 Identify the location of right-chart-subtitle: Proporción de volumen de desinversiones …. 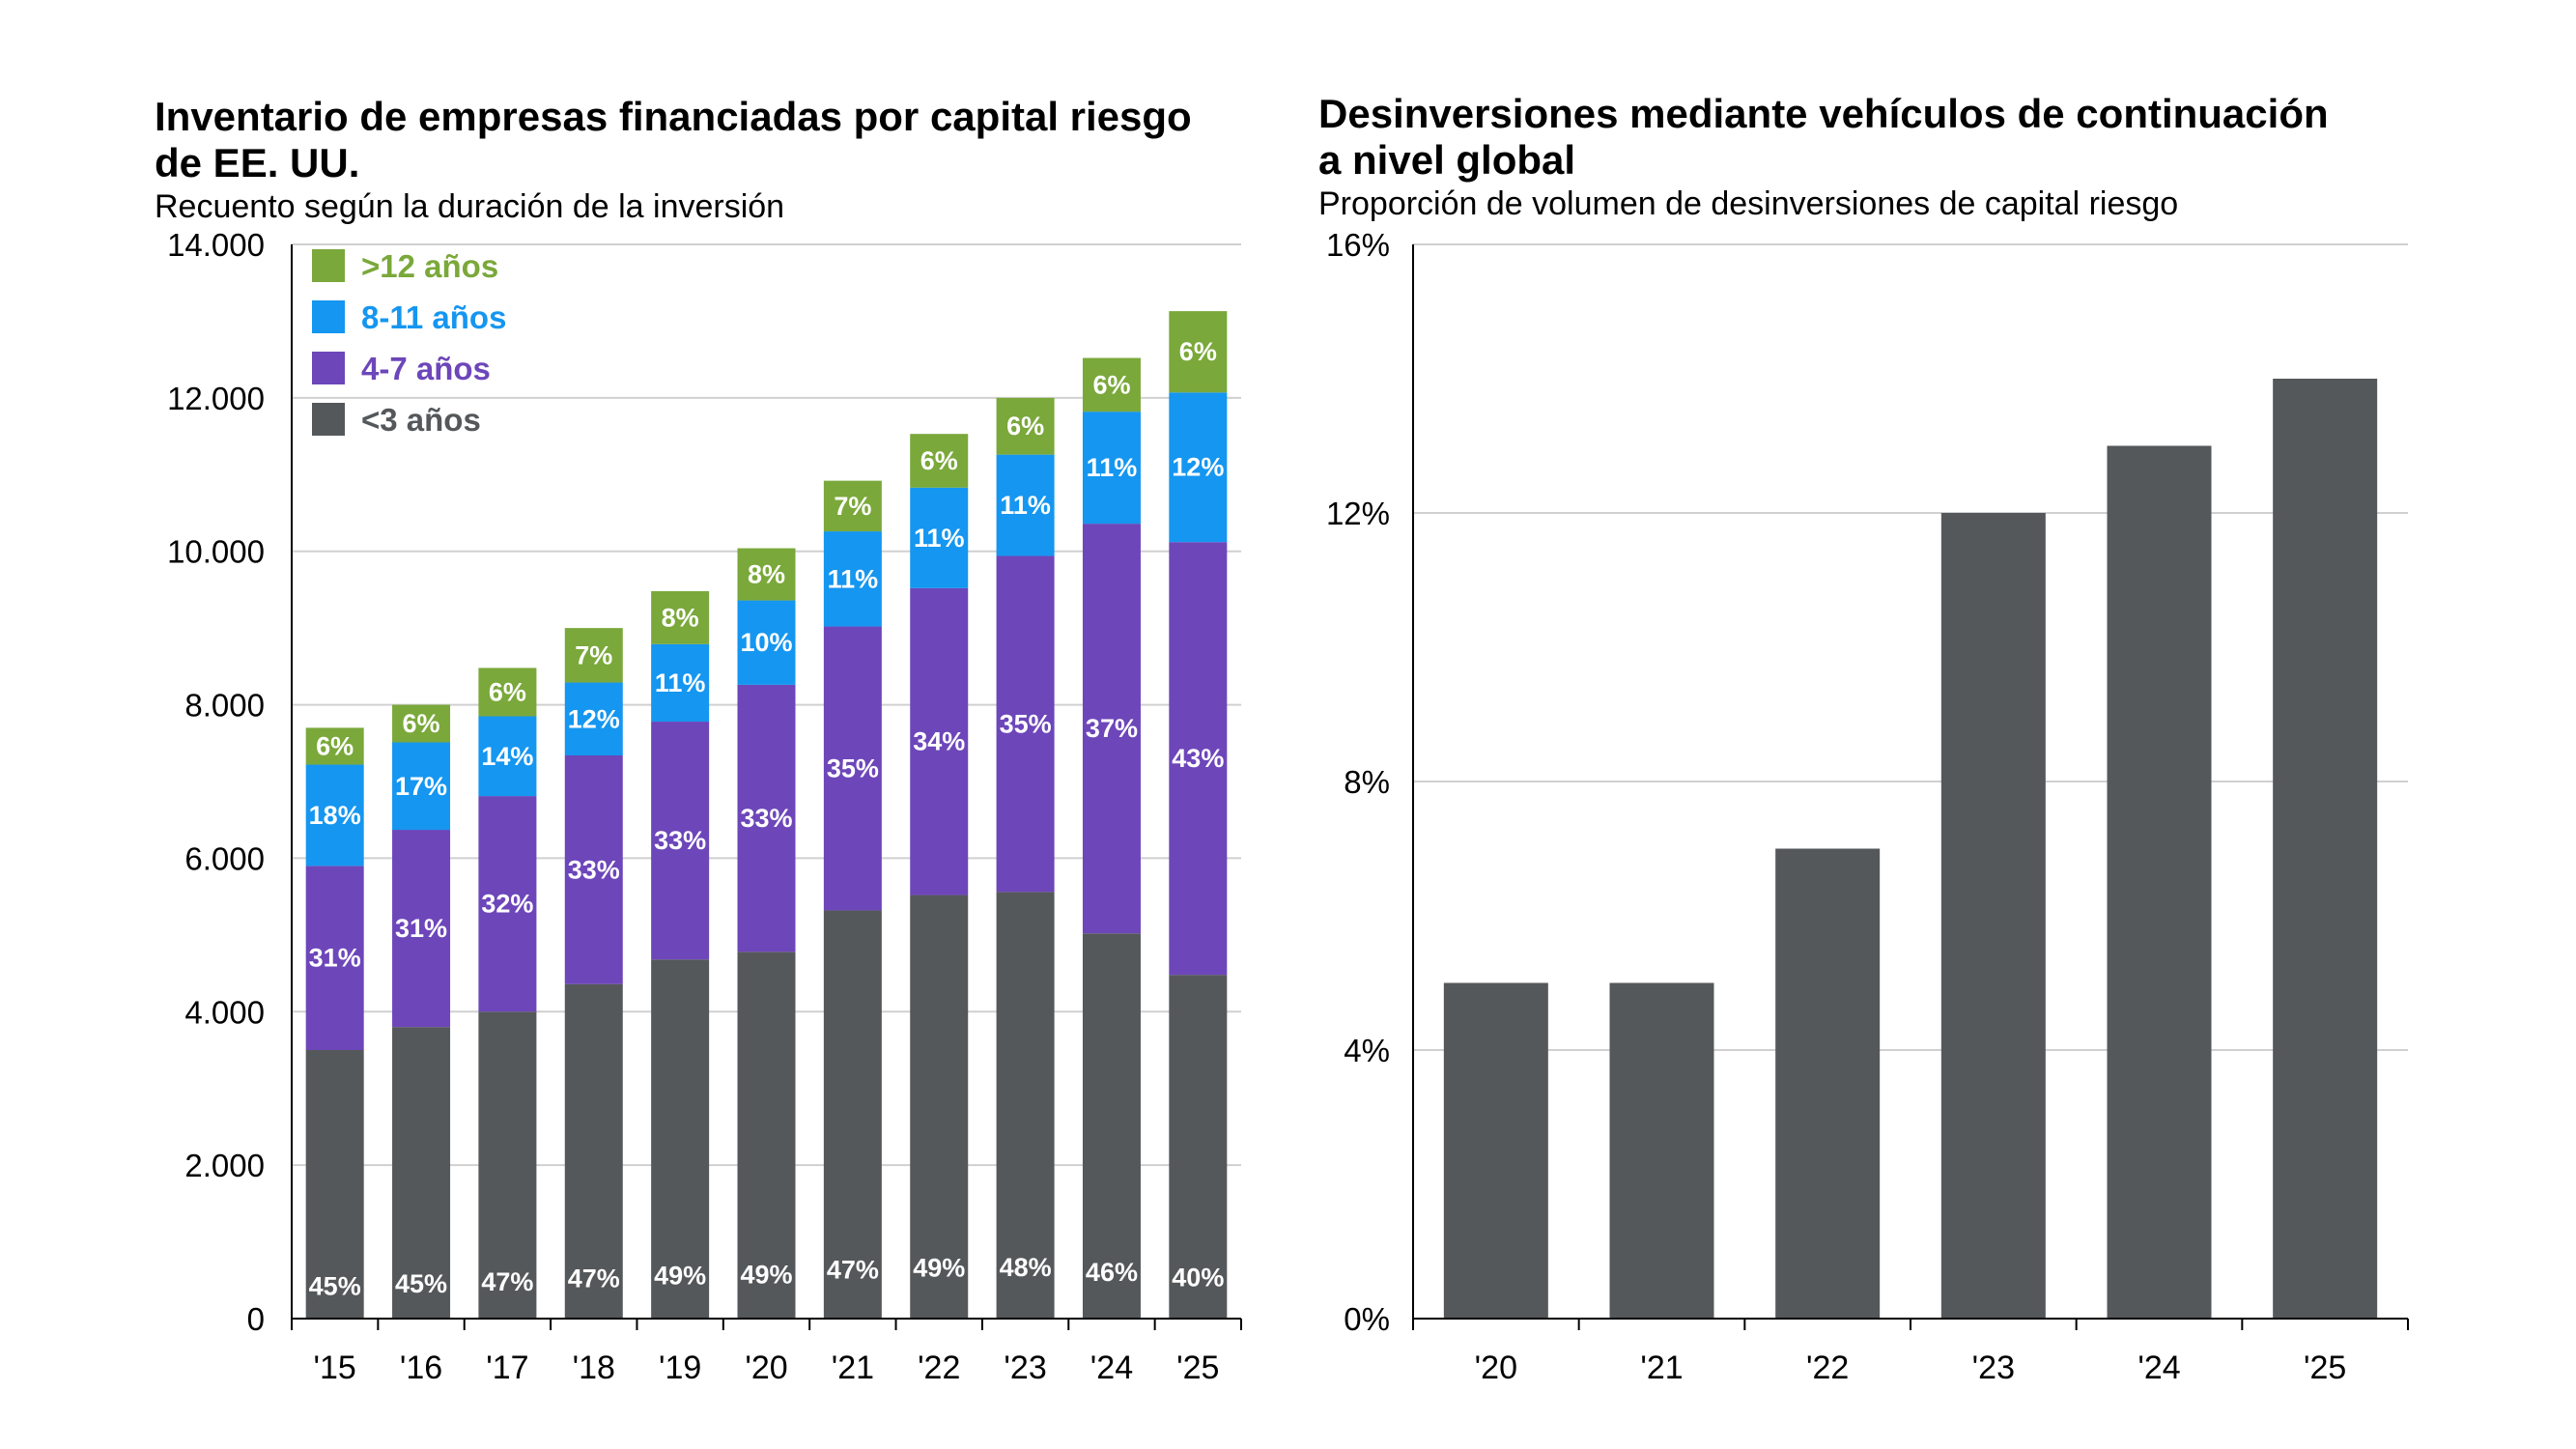
(1748, 203).